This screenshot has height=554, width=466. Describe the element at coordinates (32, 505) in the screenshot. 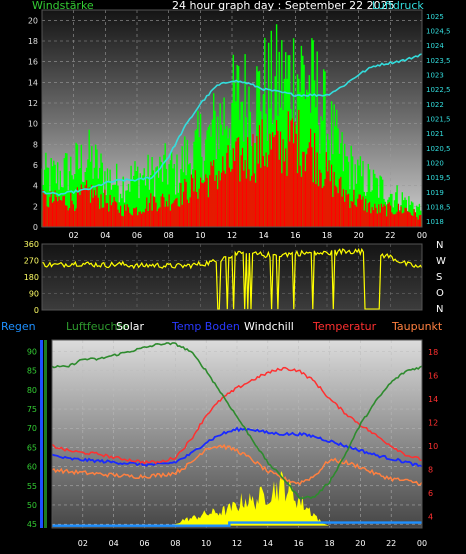

I see `humidity-tick-label: 50` at that location.